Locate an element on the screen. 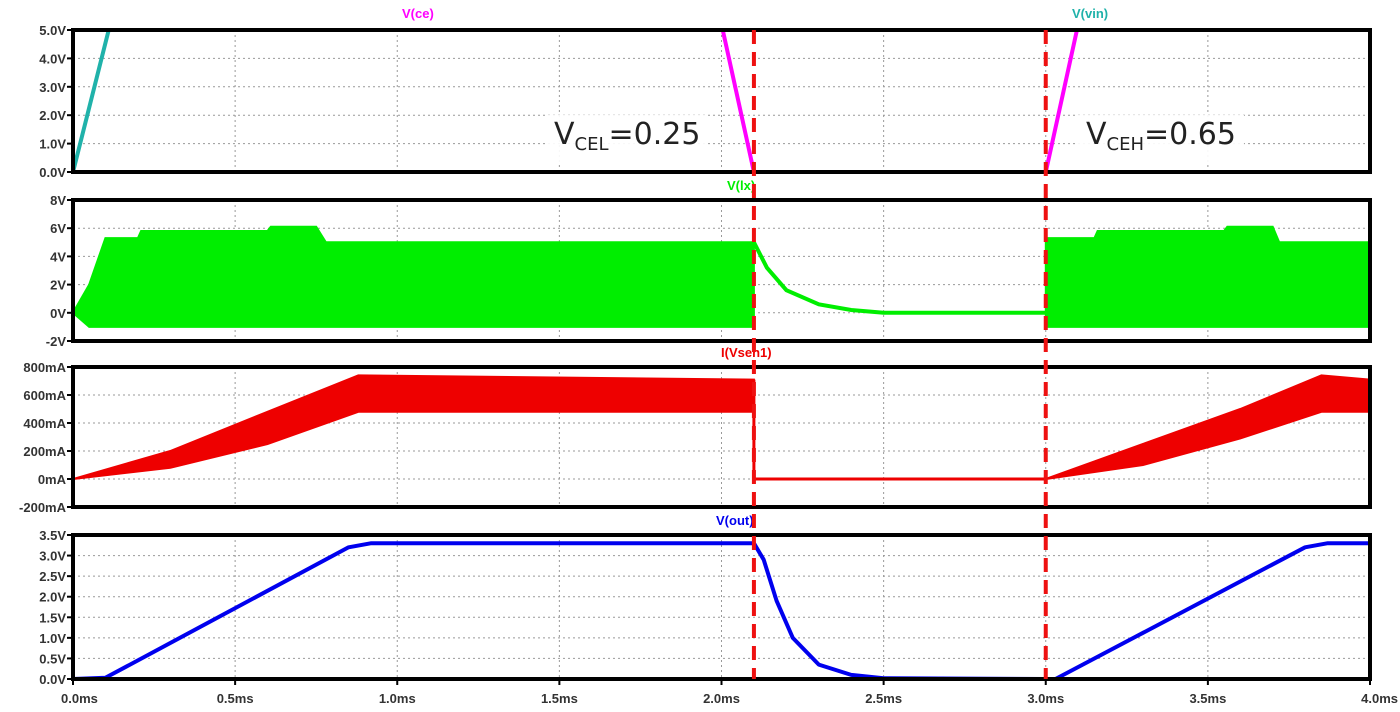  series-label-i-vsen1: I(Vsen1) is located at coordinates (746, 352).